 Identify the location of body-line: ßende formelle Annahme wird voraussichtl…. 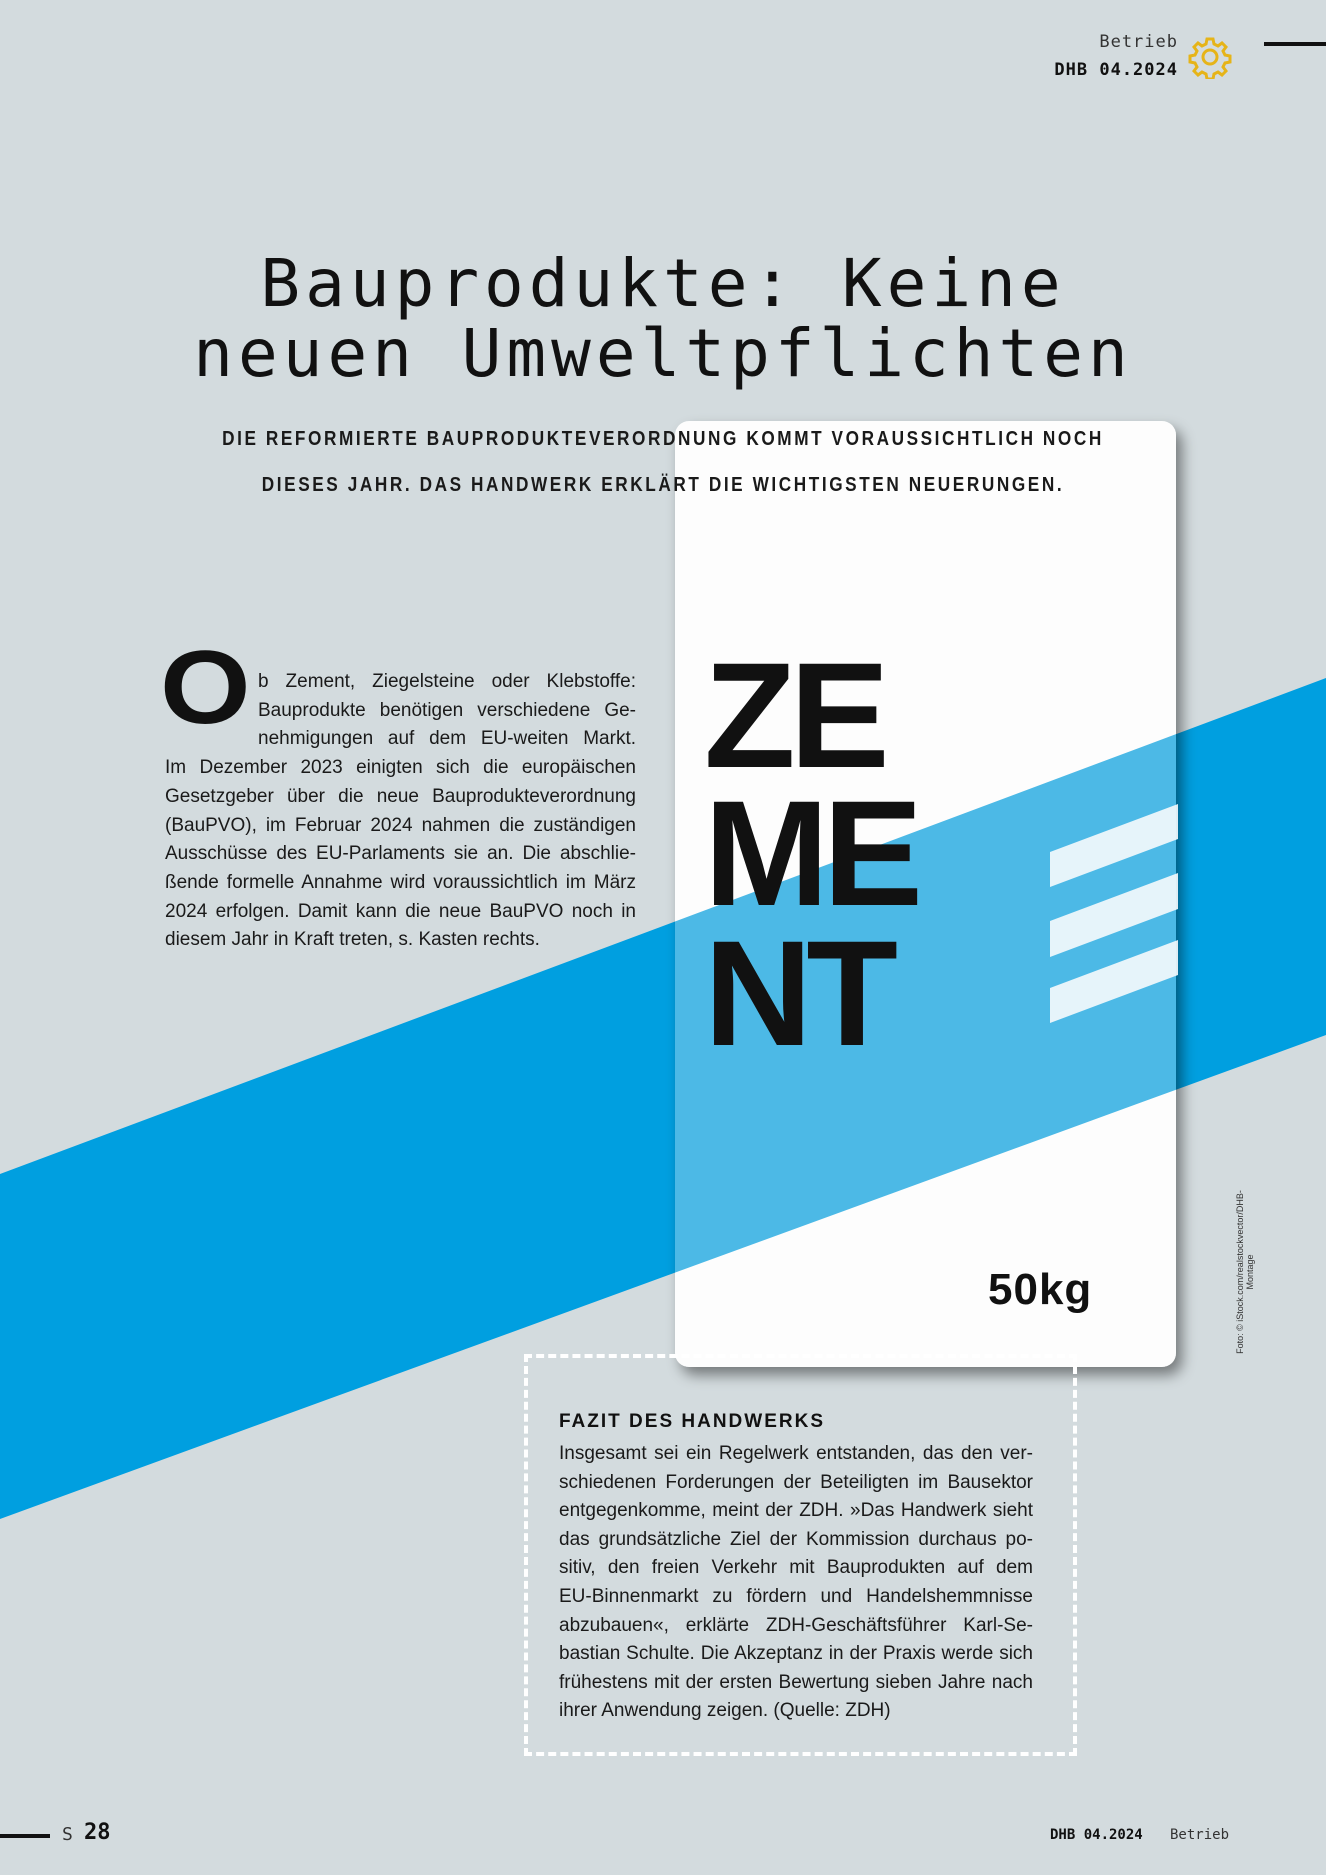
(400, 882).